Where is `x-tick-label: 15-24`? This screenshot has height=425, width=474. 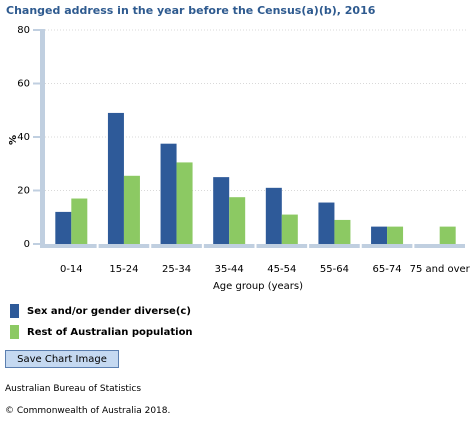 x-tick-label: 15-24 is located at coordinates (123, 269).